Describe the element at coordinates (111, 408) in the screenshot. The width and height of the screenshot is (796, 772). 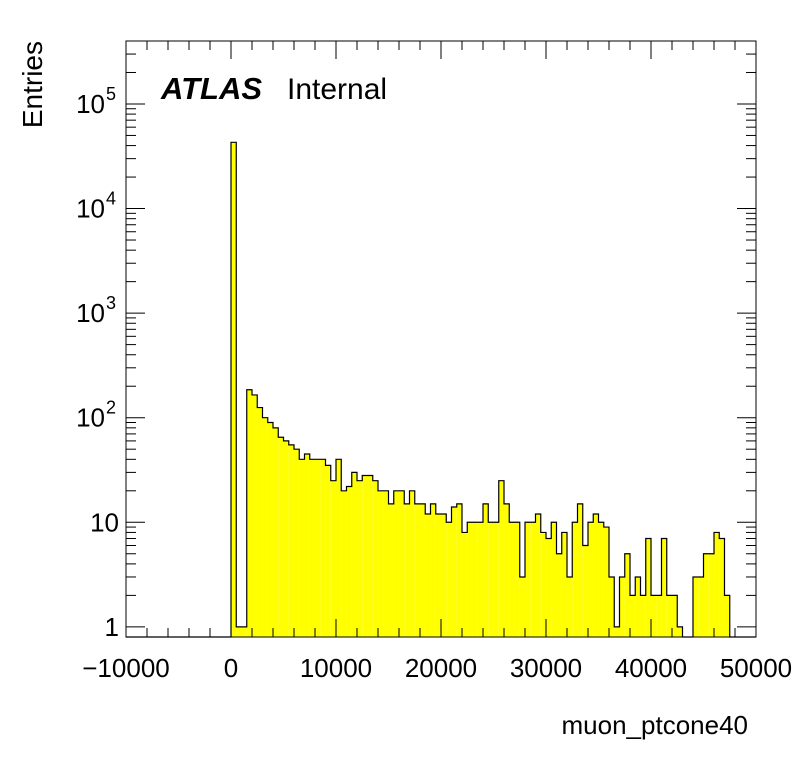
I see `y-tick-label-exponent: 2` at that location.